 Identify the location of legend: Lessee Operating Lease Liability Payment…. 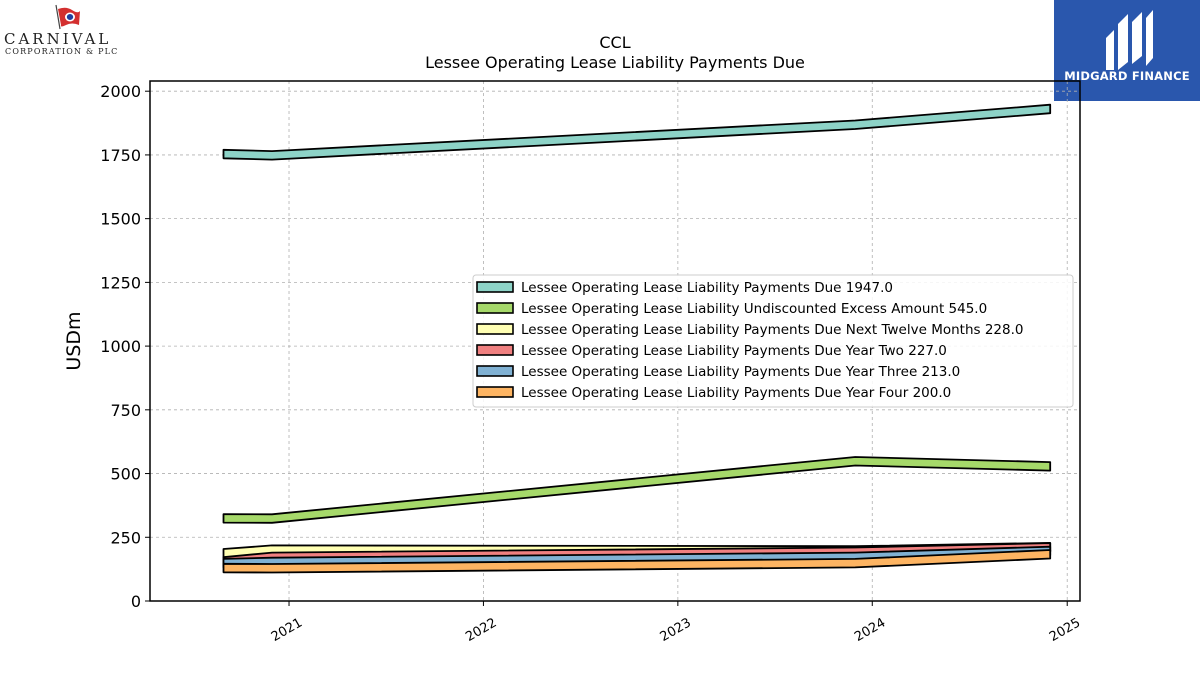
(773, 341).